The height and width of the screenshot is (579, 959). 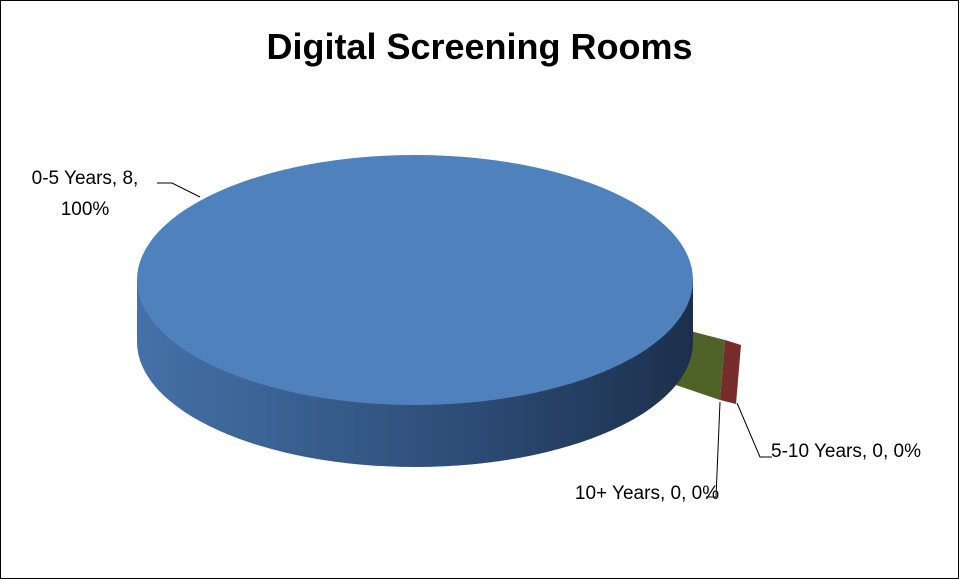 What do you see at coordinates (846, 451) in the screenshot?
I see `data-label: 5-10 Years, 0, 0%` at bounding box center [846, 451].